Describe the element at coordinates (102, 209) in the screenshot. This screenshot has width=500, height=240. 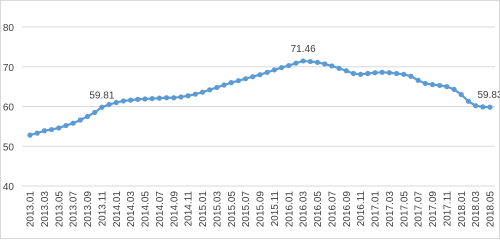
I see `x-tick-label: 2013.11` at that location.